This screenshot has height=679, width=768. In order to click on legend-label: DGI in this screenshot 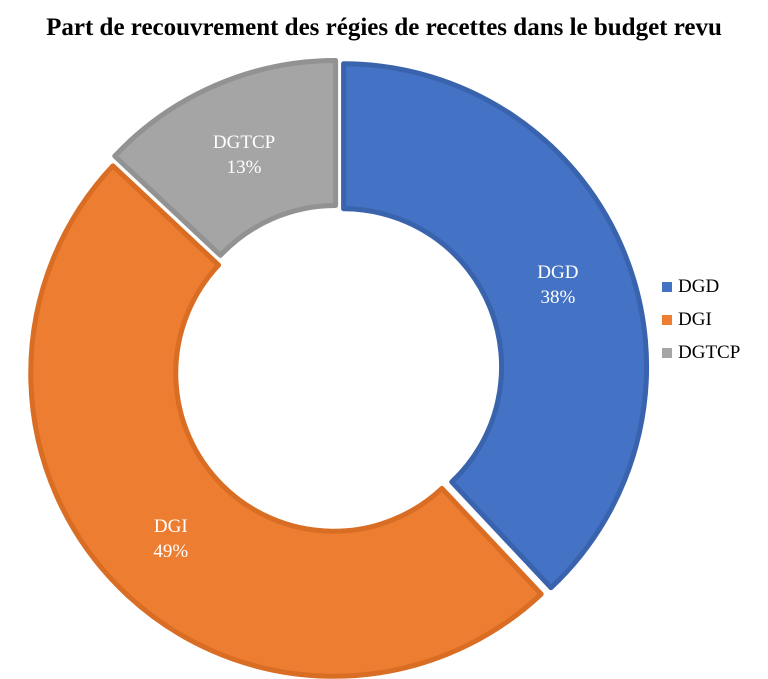, I will do `click(695, 319)`.